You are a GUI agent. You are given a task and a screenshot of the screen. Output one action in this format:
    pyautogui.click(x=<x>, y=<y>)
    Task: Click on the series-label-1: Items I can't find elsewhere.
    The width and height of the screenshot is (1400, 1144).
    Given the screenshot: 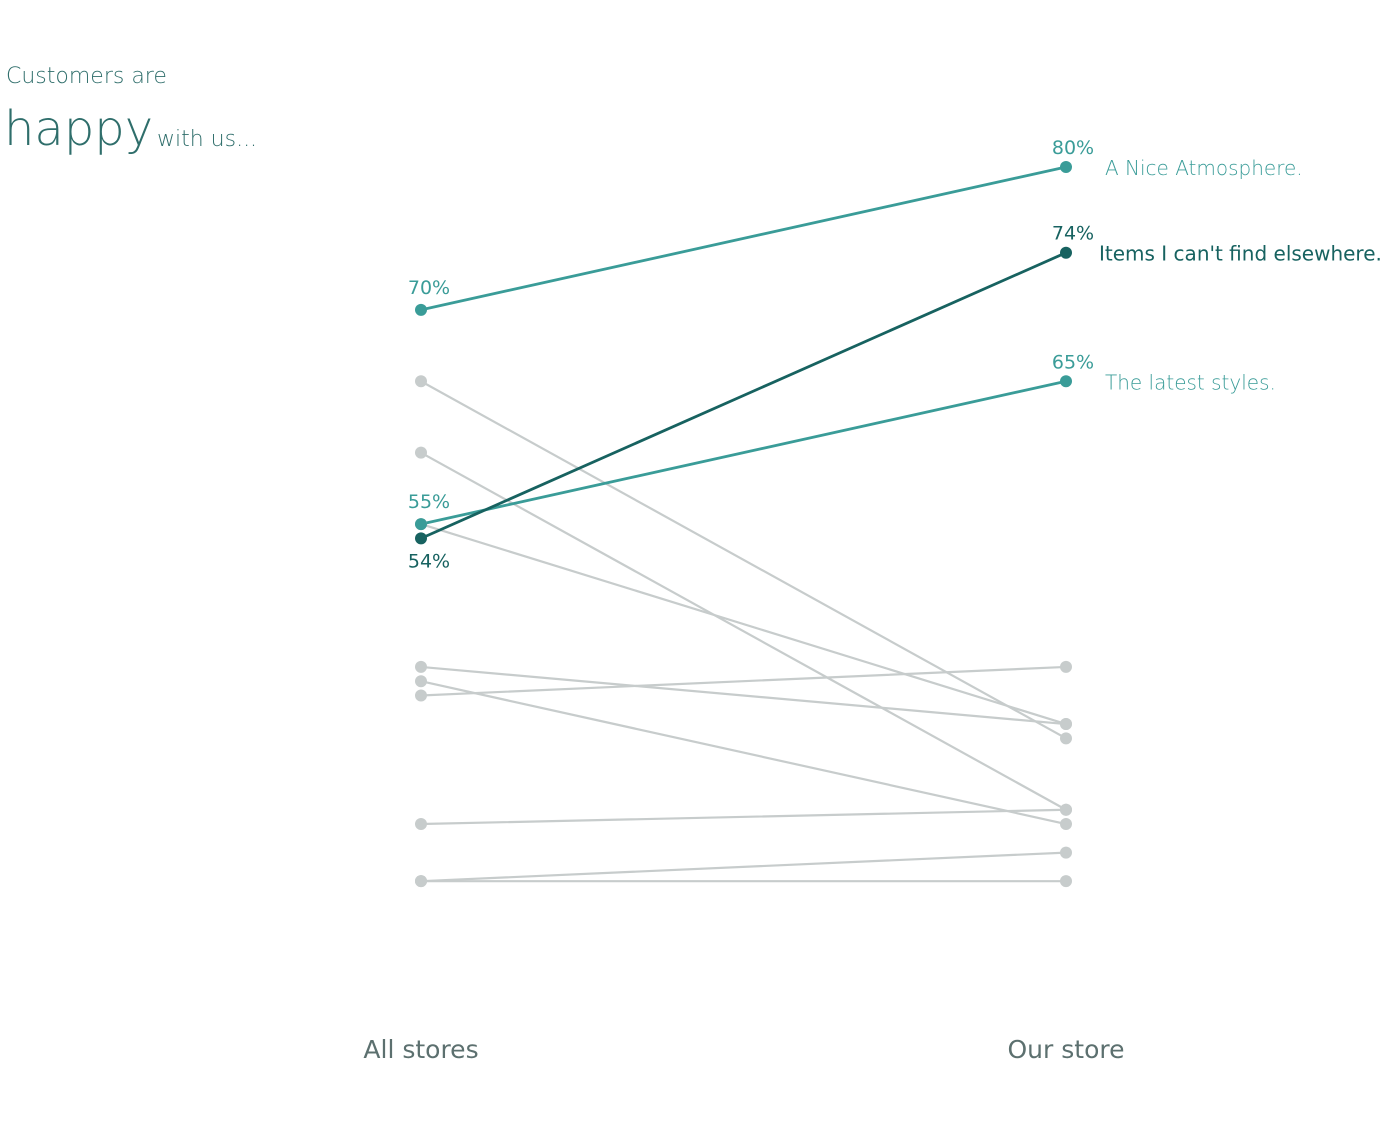 What is the action you would take?
    pyautogui.click(x=1240, y=254)
    